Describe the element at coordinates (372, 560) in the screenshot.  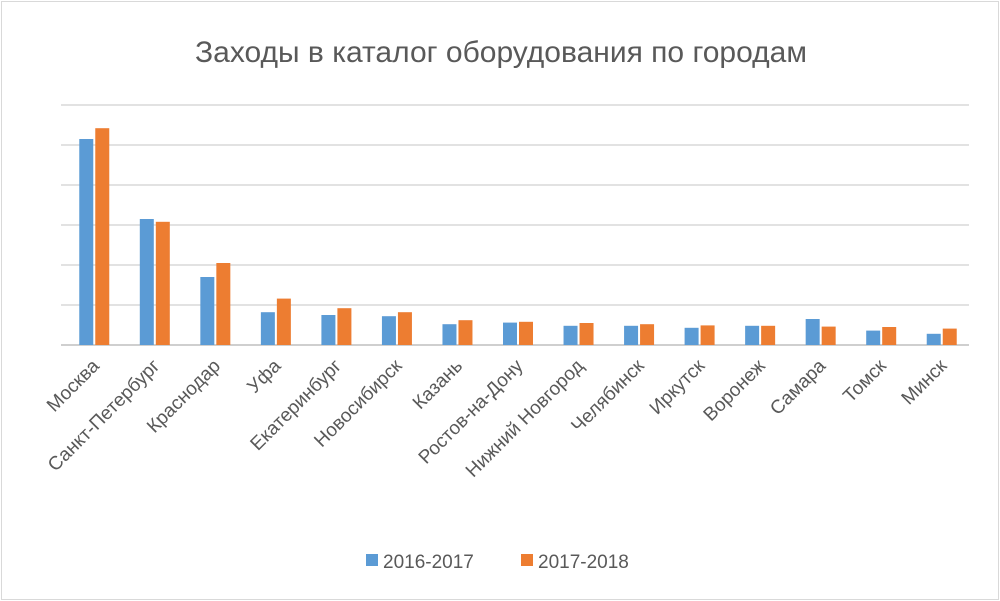
I see `legend-swatch-2016-2017` at that location.